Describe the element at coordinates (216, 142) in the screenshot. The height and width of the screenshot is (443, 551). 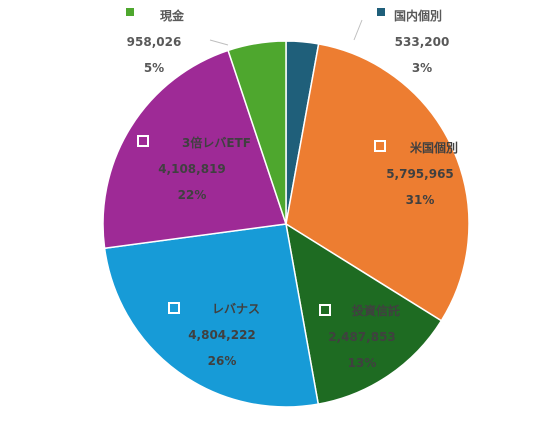
I see `slice-category-4: 3倍レバETF` at that location.